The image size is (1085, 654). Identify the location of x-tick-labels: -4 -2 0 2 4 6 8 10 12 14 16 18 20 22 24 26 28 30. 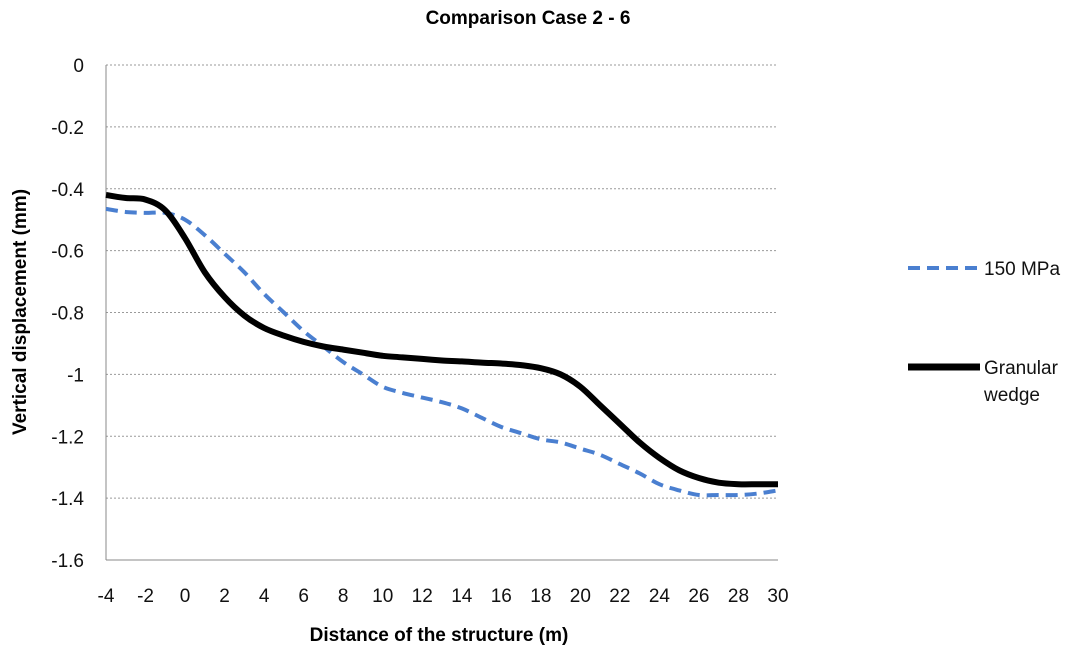
(443, 596).